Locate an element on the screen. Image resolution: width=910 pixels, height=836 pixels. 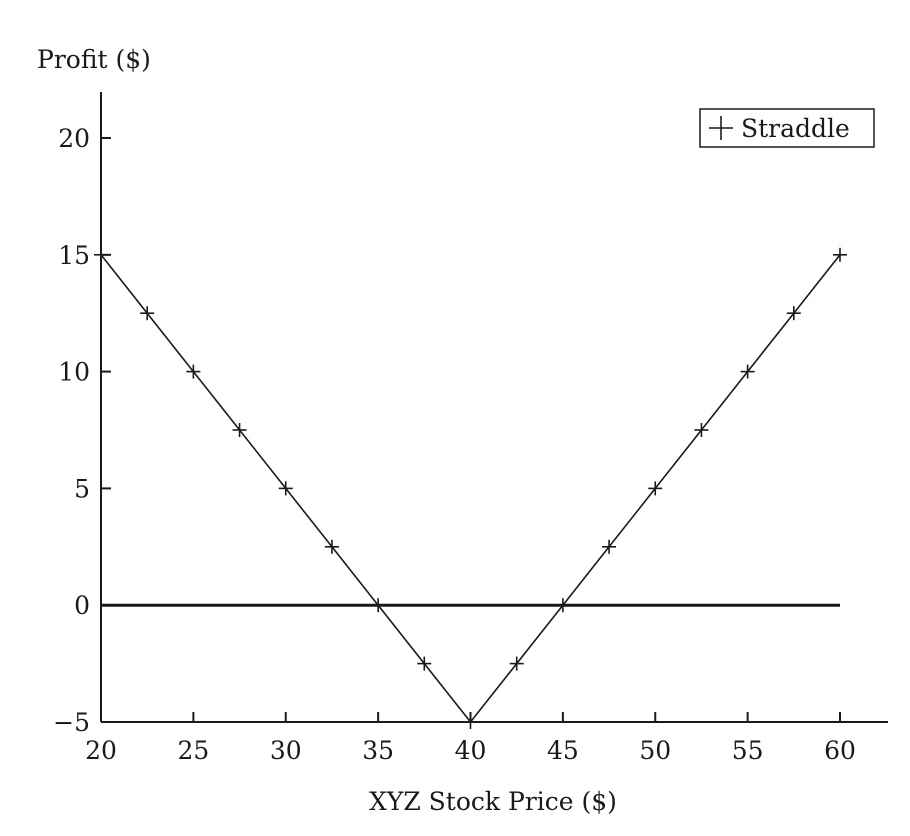
x-tick-label: 30 is located at coordinates (286, 750).